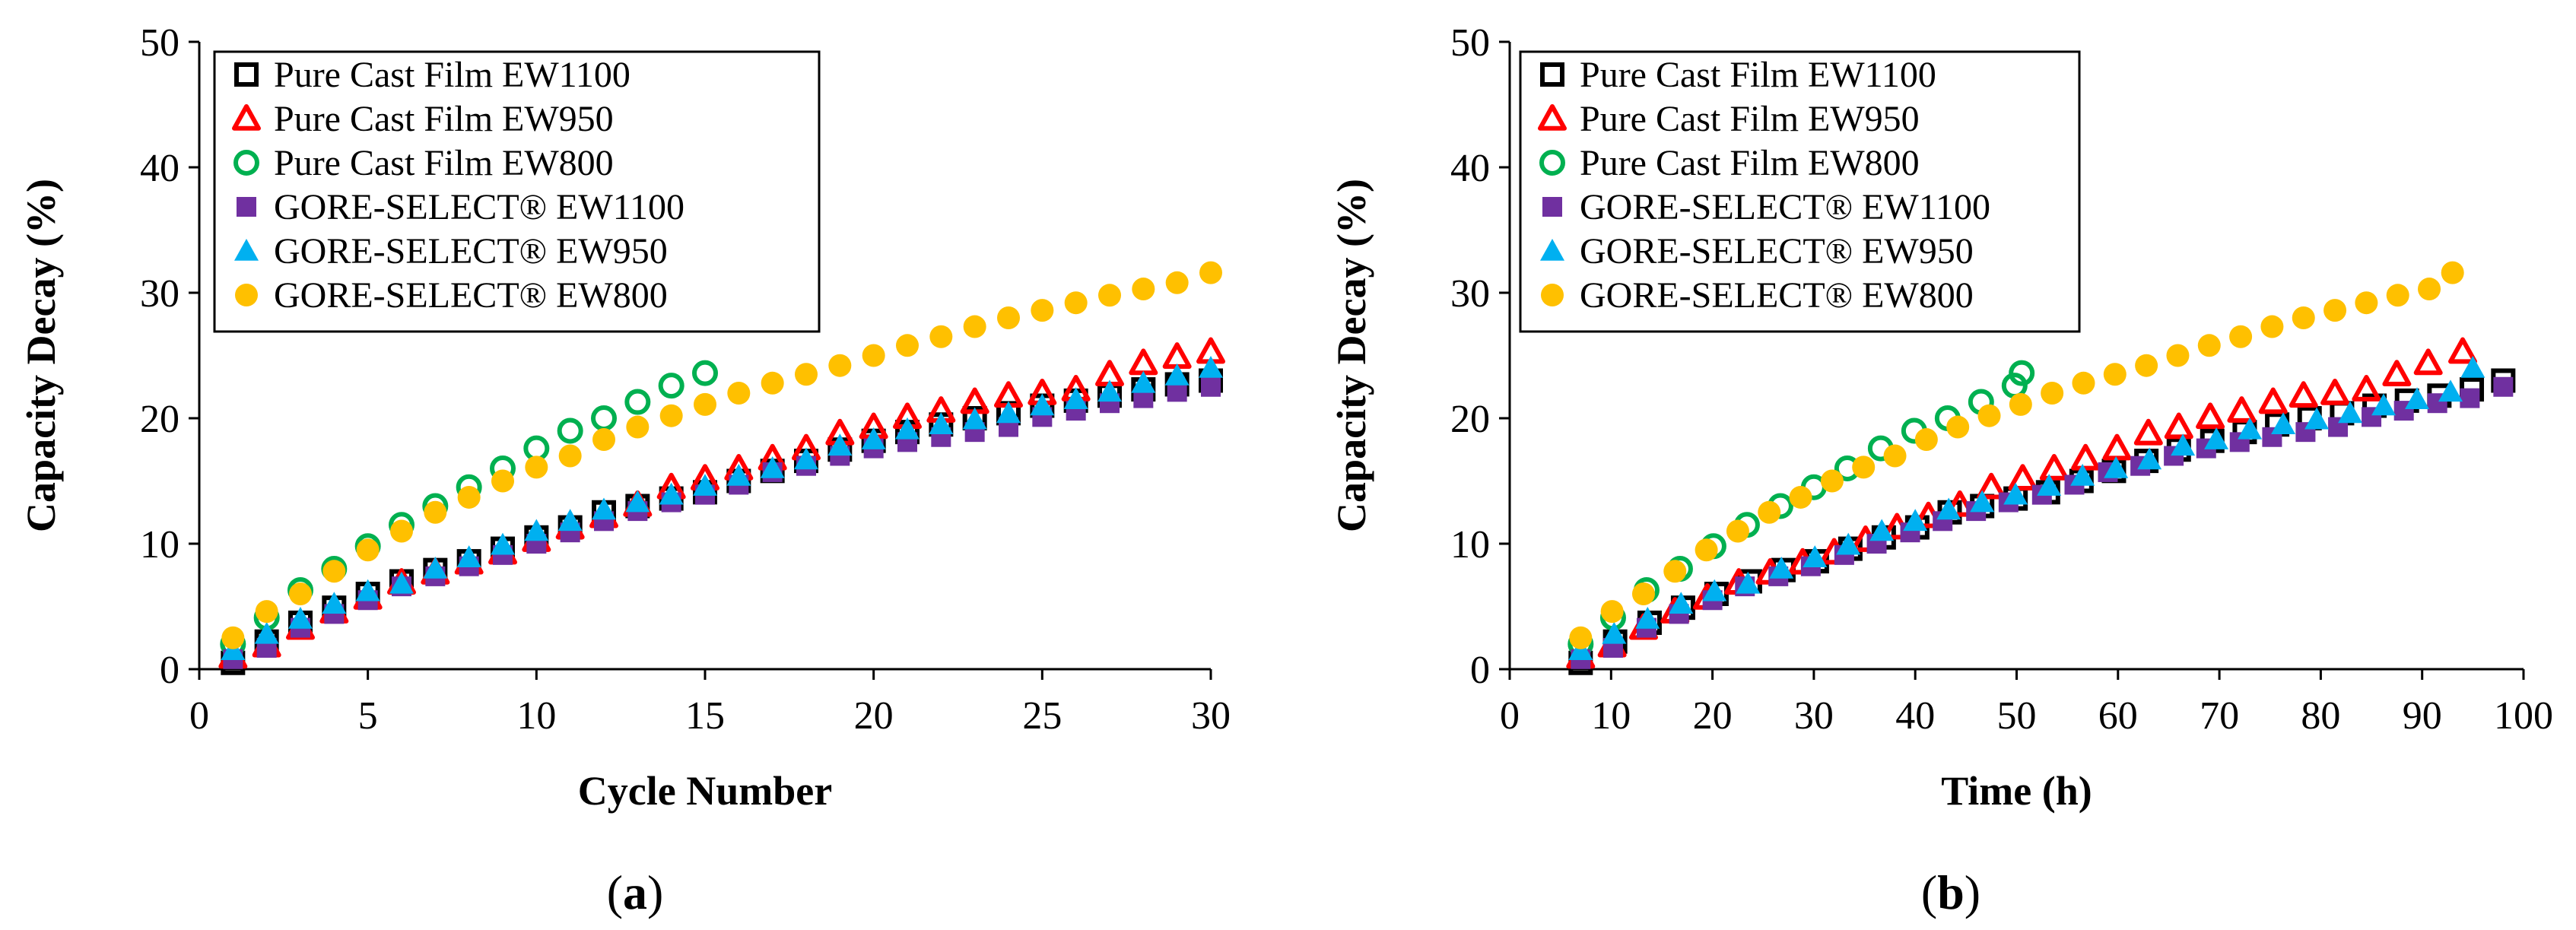 The height and width of the screenshot is (930, 2576). I want to click on chart-b-legend-entry: GORE-SELECT® EW1100, so click(1766, 207).